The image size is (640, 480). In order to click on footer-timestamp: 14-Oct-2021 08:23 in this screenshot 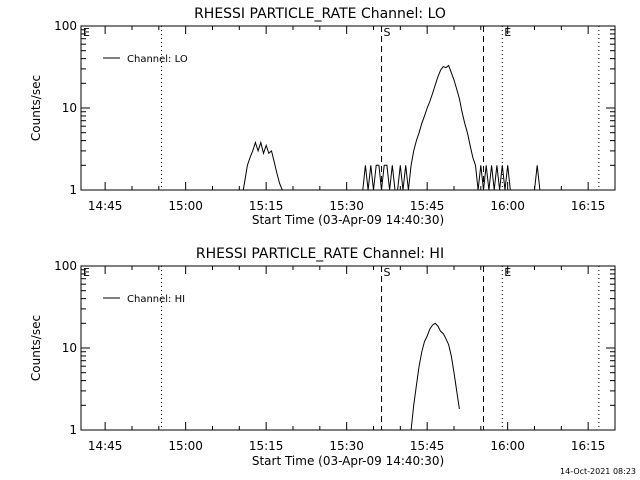, I will do `click(598, 471)`.